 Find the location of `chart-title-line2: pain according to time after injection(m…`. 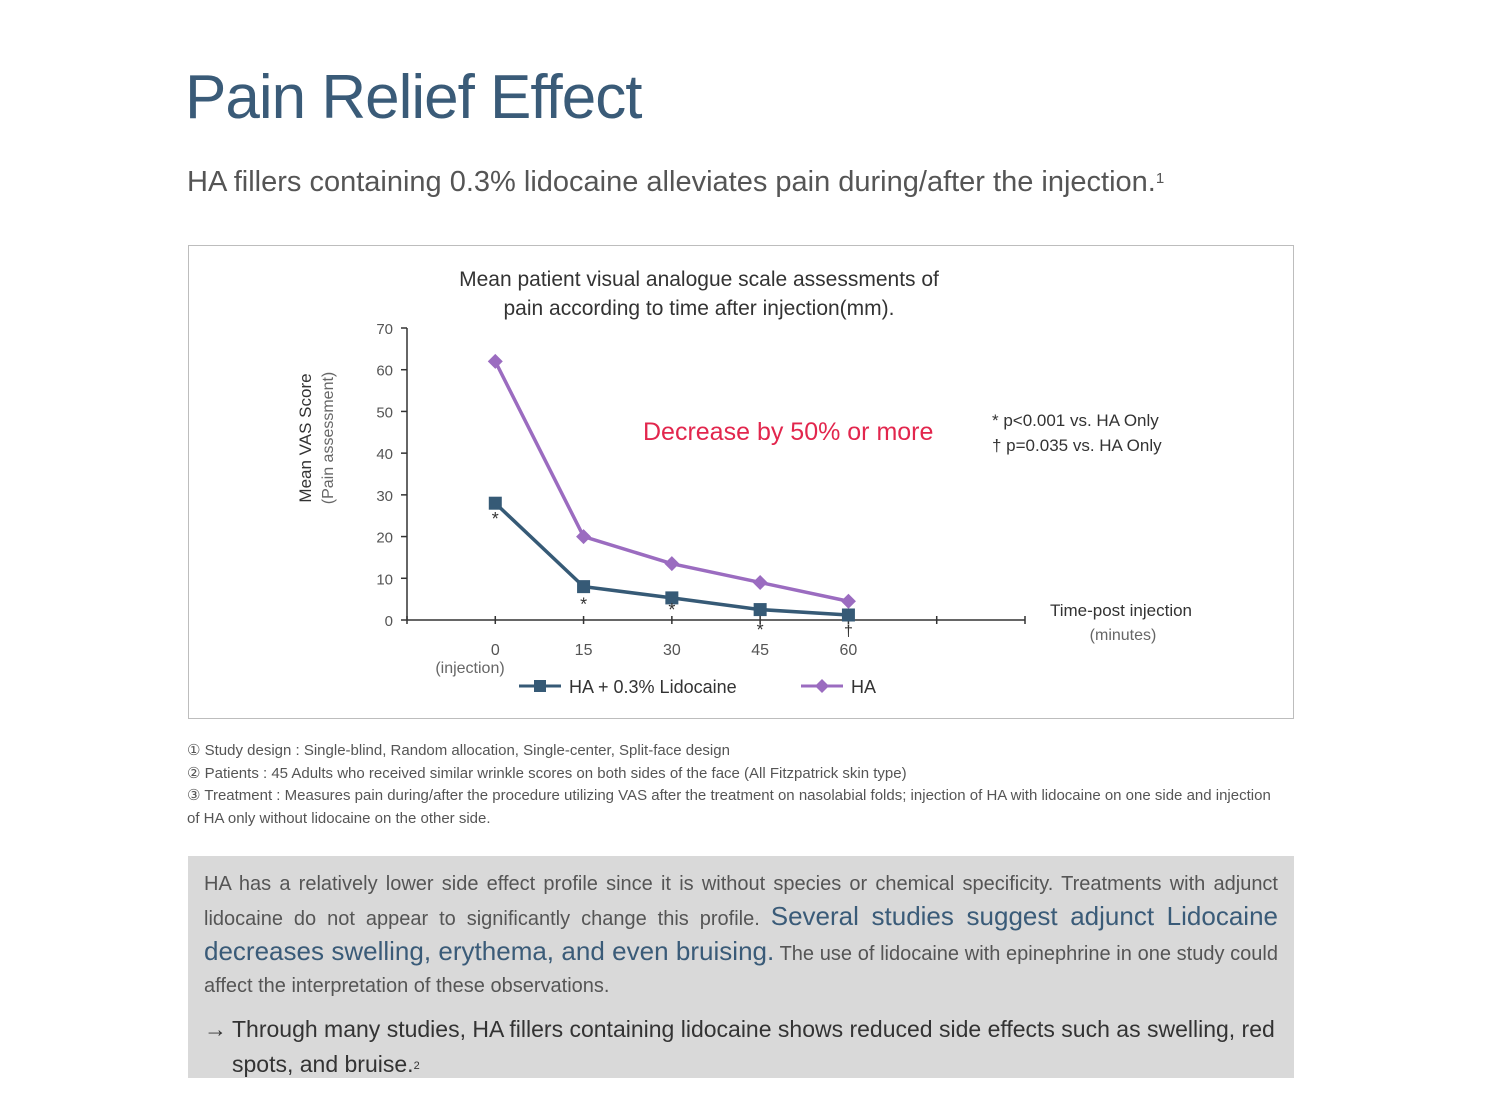

chart-title-line2: pain according to time after injection(m… is located at coordinates (699, 308).